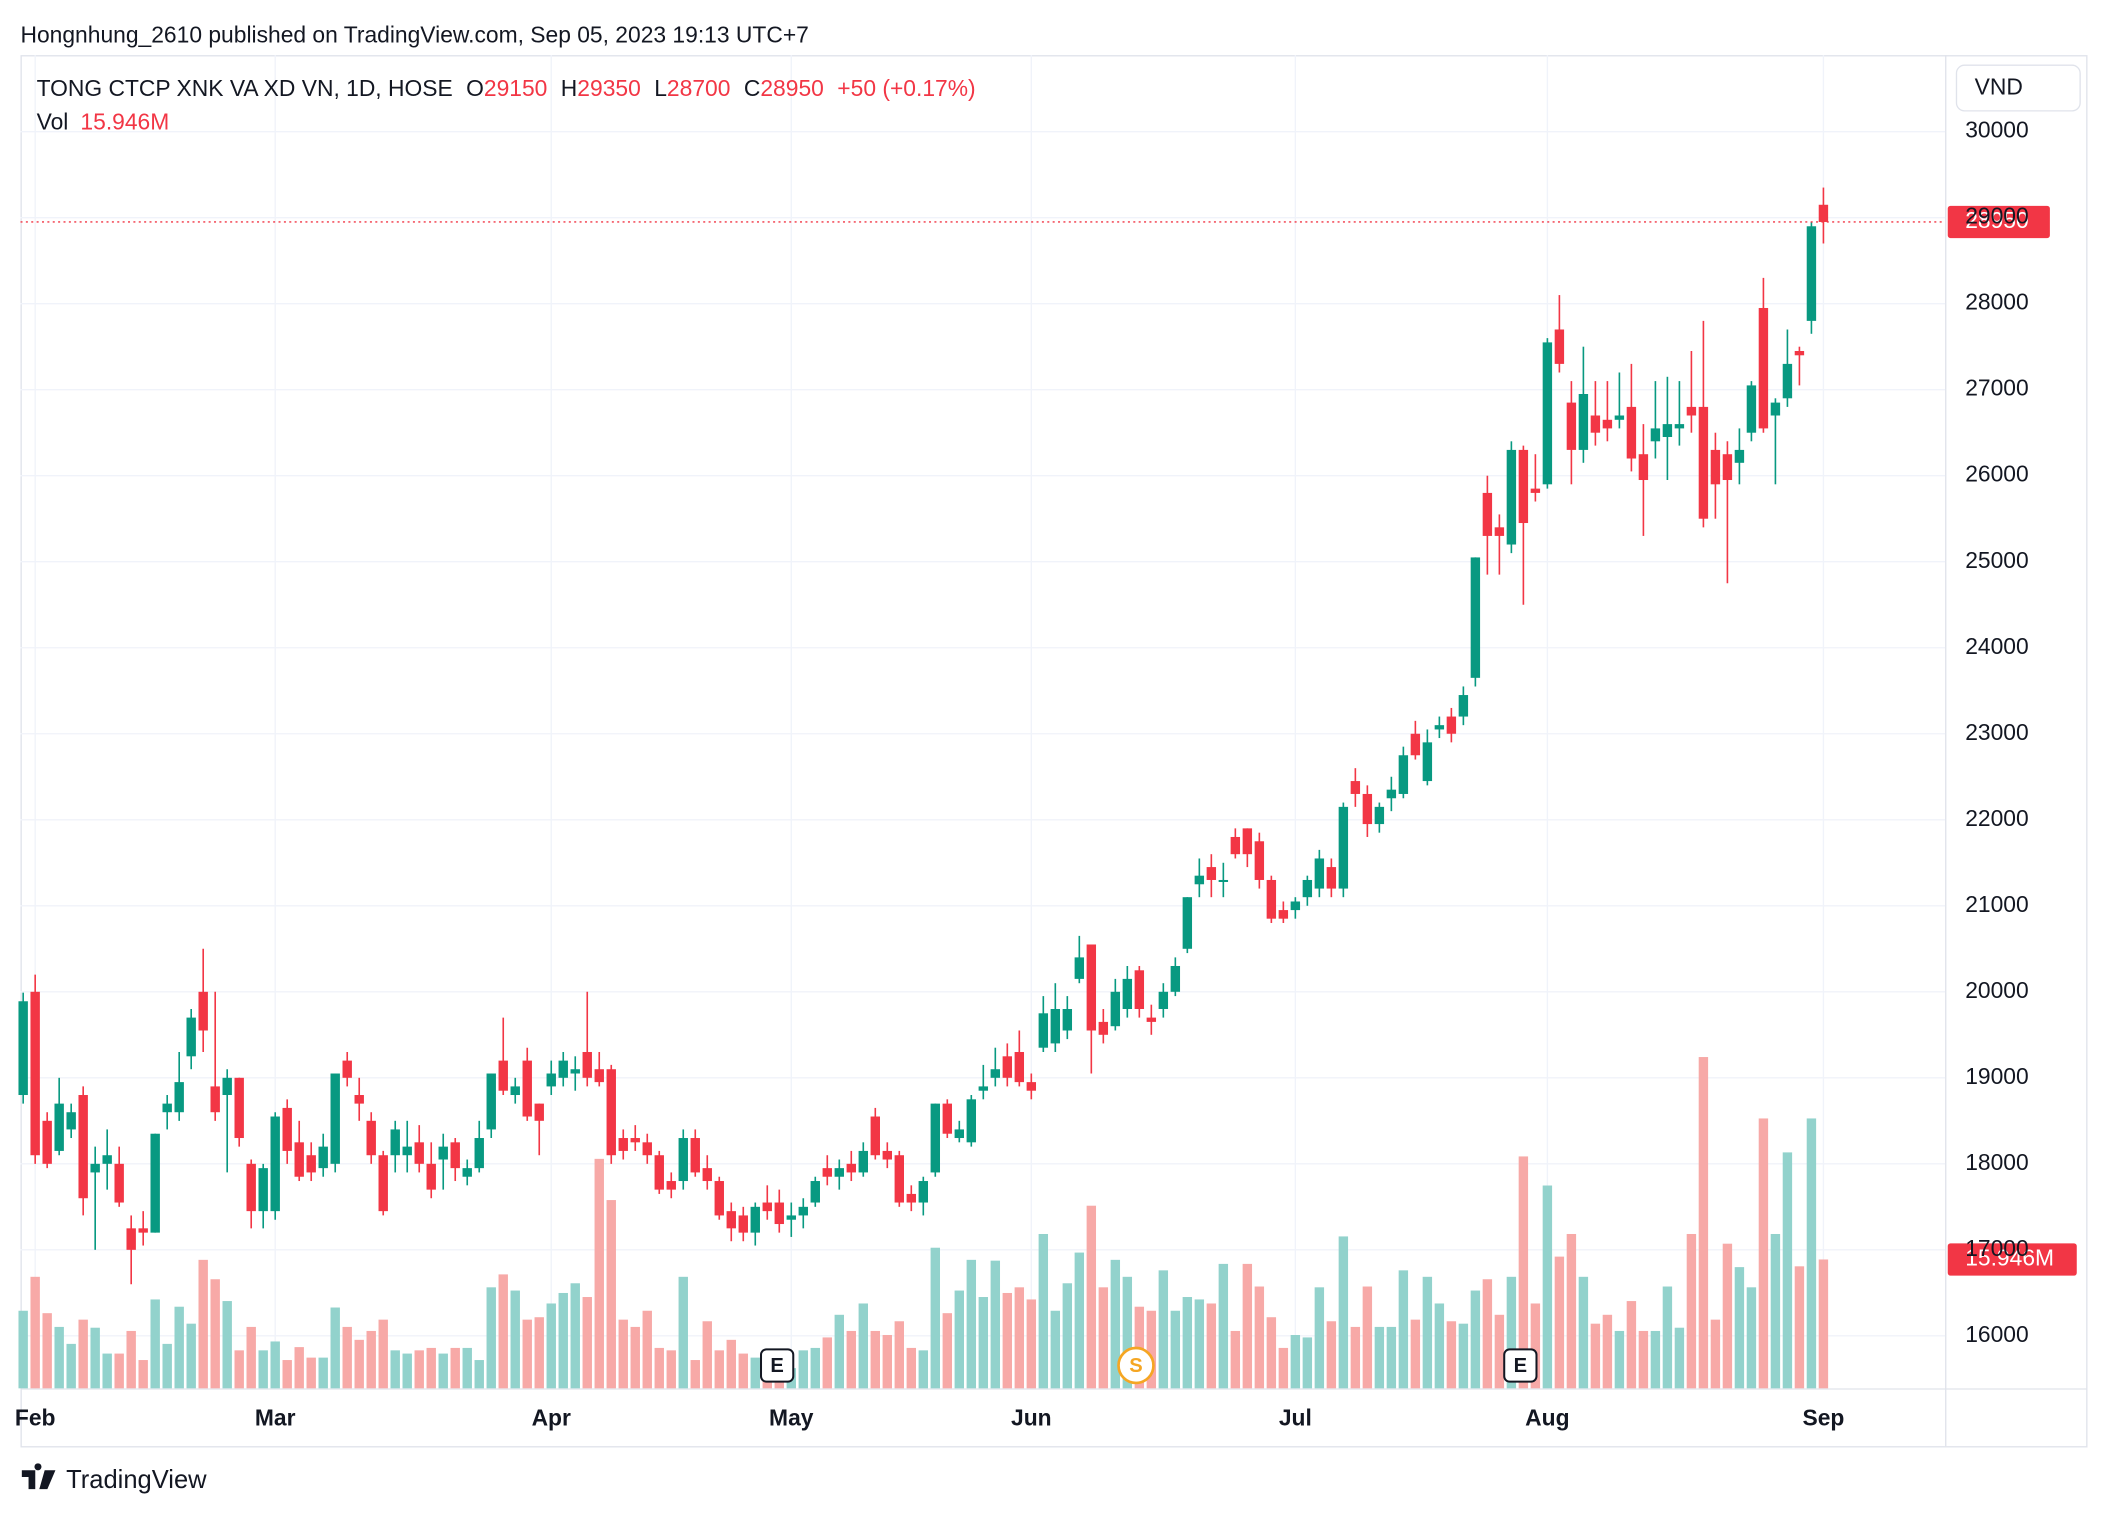 The image size is (2108, 1516). I want to click on field-label: L, so click(660, 88).